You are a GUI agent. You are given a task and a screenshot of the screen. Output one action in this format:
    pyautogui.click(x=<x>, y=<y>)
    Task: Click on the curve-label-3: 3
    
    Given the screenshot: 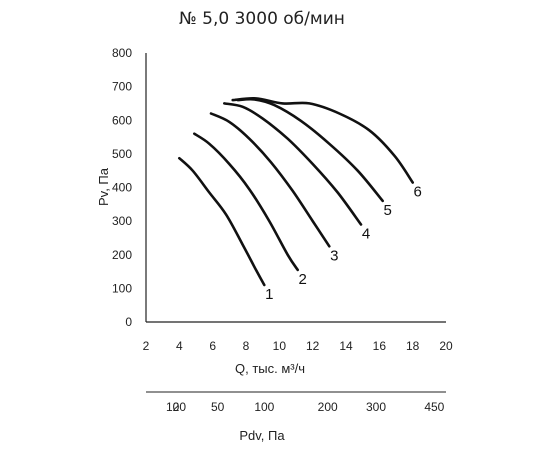 What is the action you would take?
    pyautogui.click(x=334, y=255)
    